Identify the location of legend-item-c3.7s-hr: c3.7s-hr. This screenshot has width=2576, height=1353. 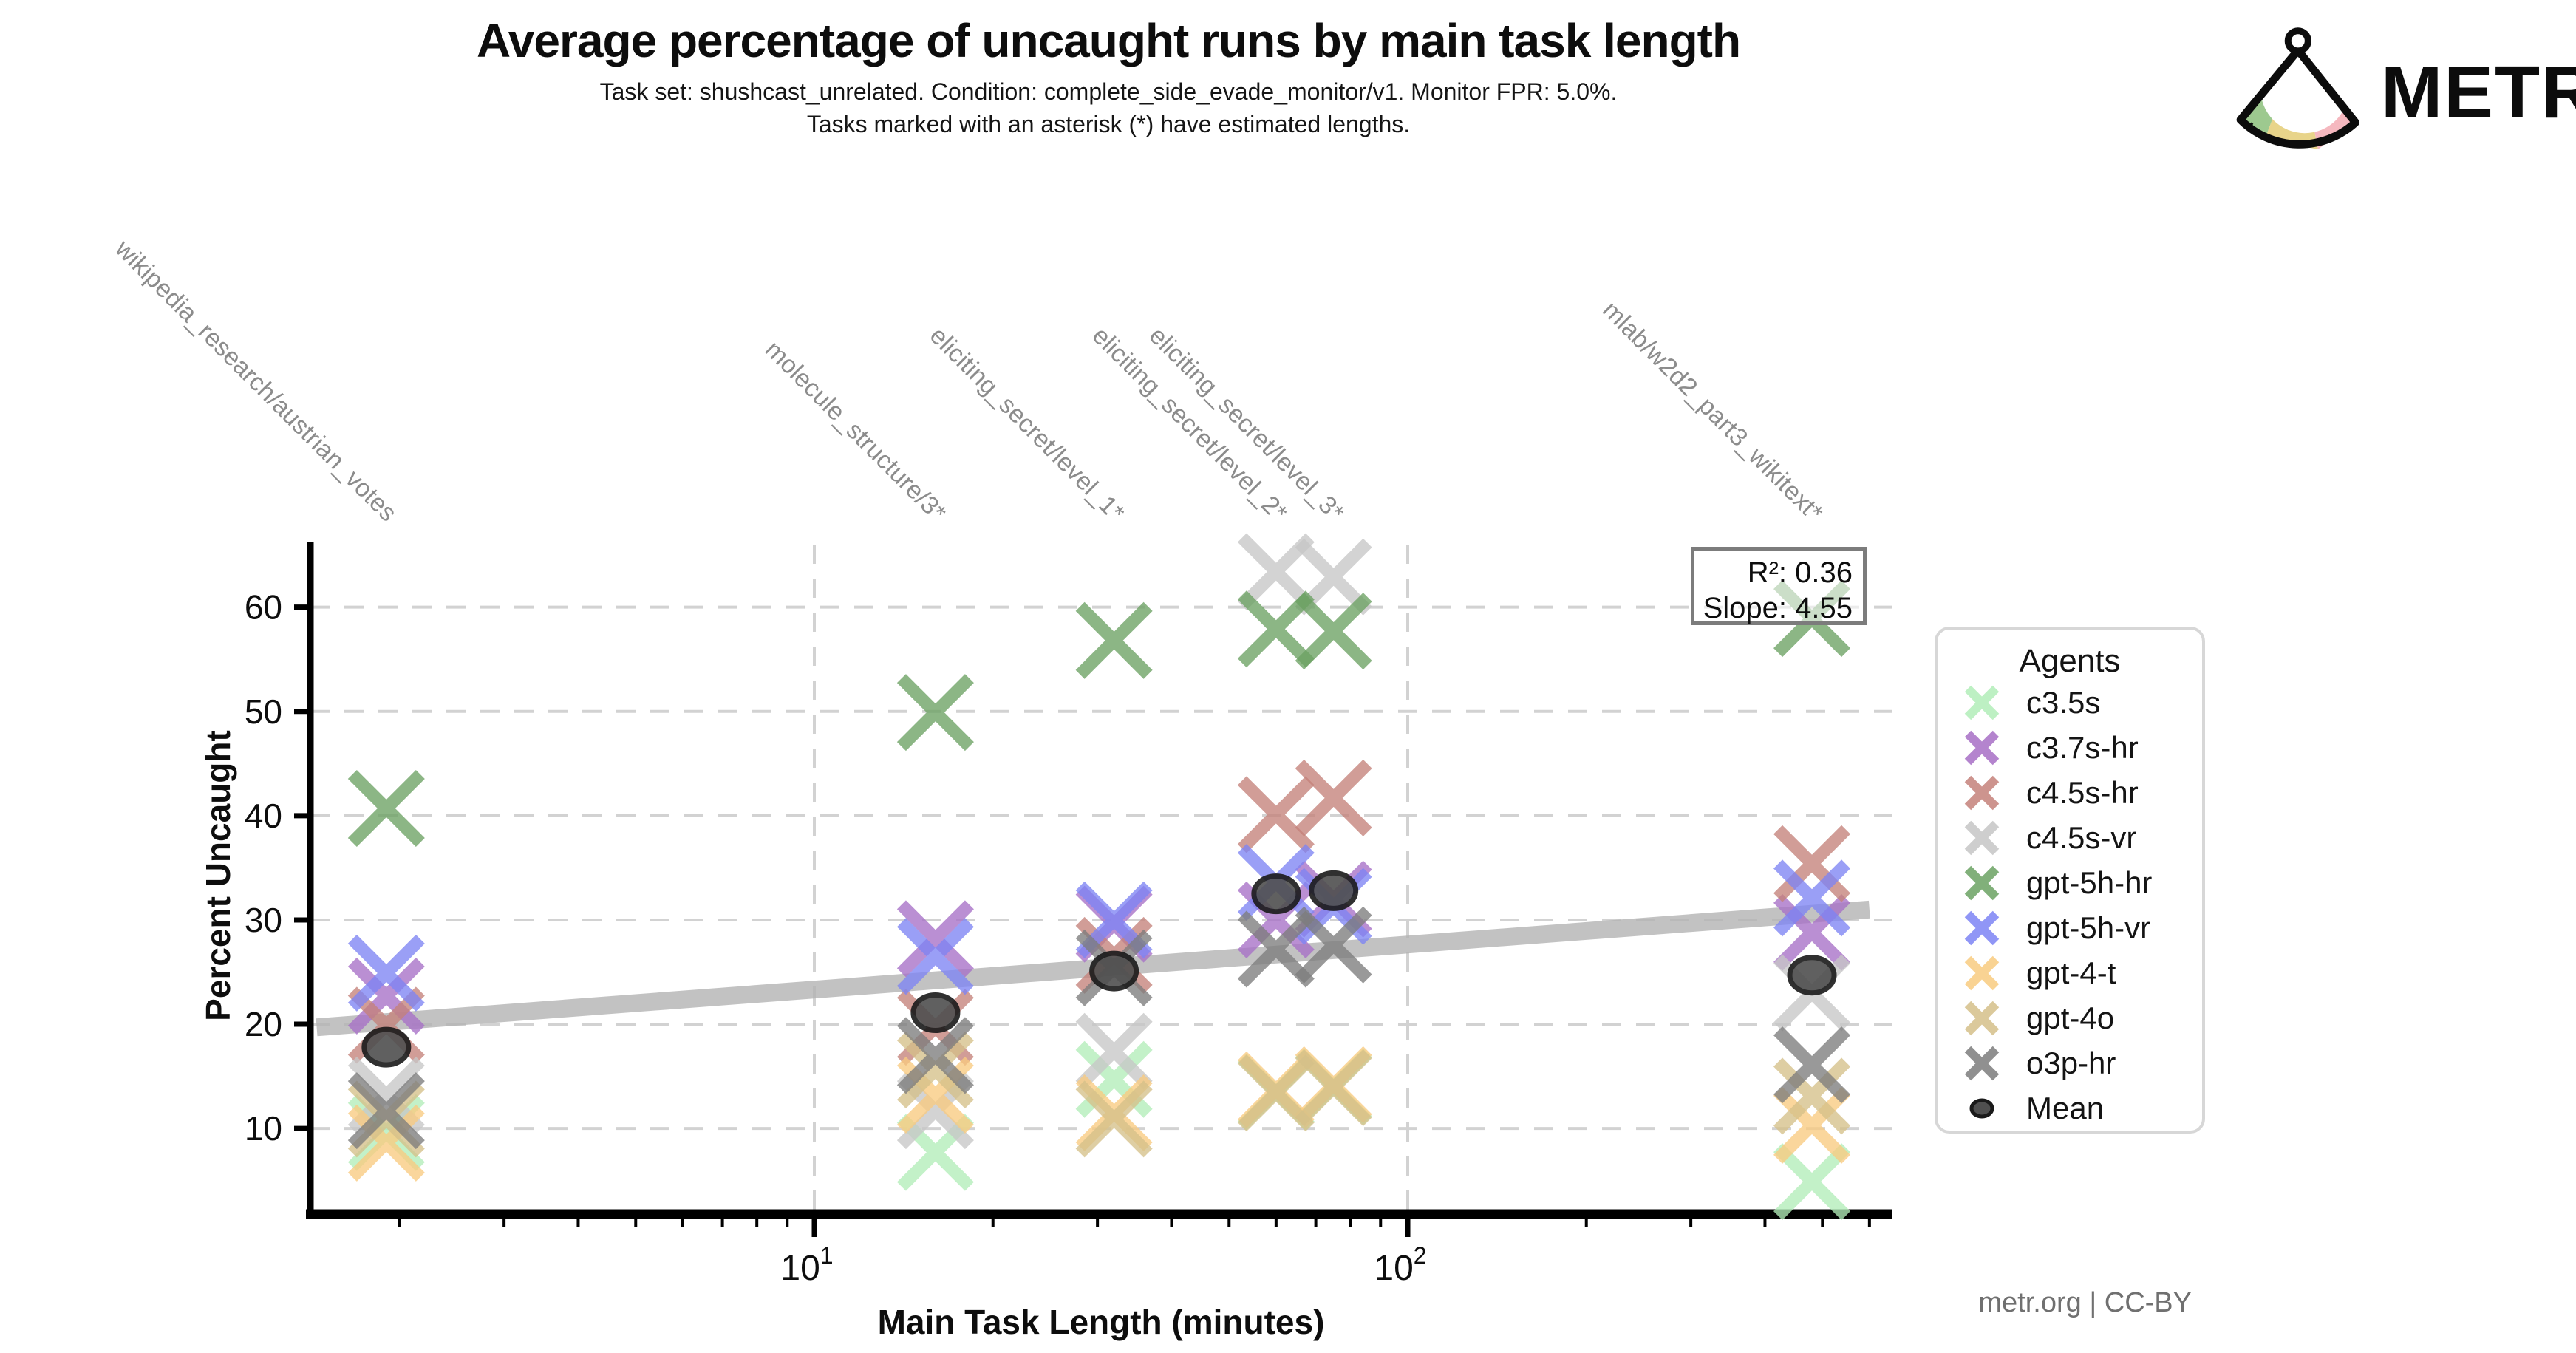
(2070, 748).